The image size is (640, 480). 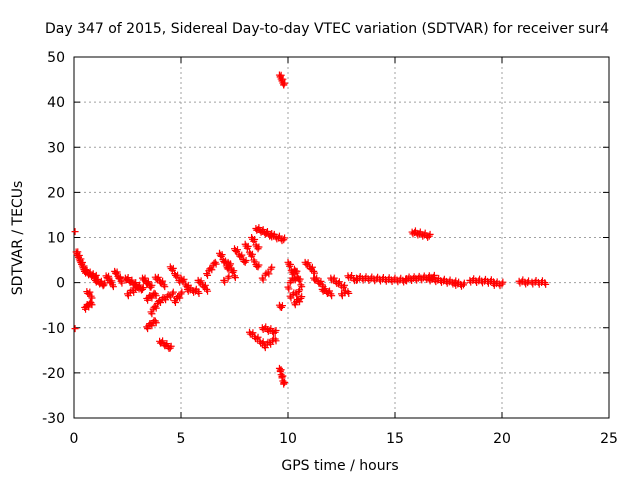 I want to click on y-tick-label: 0, so click(x=60, y=284).